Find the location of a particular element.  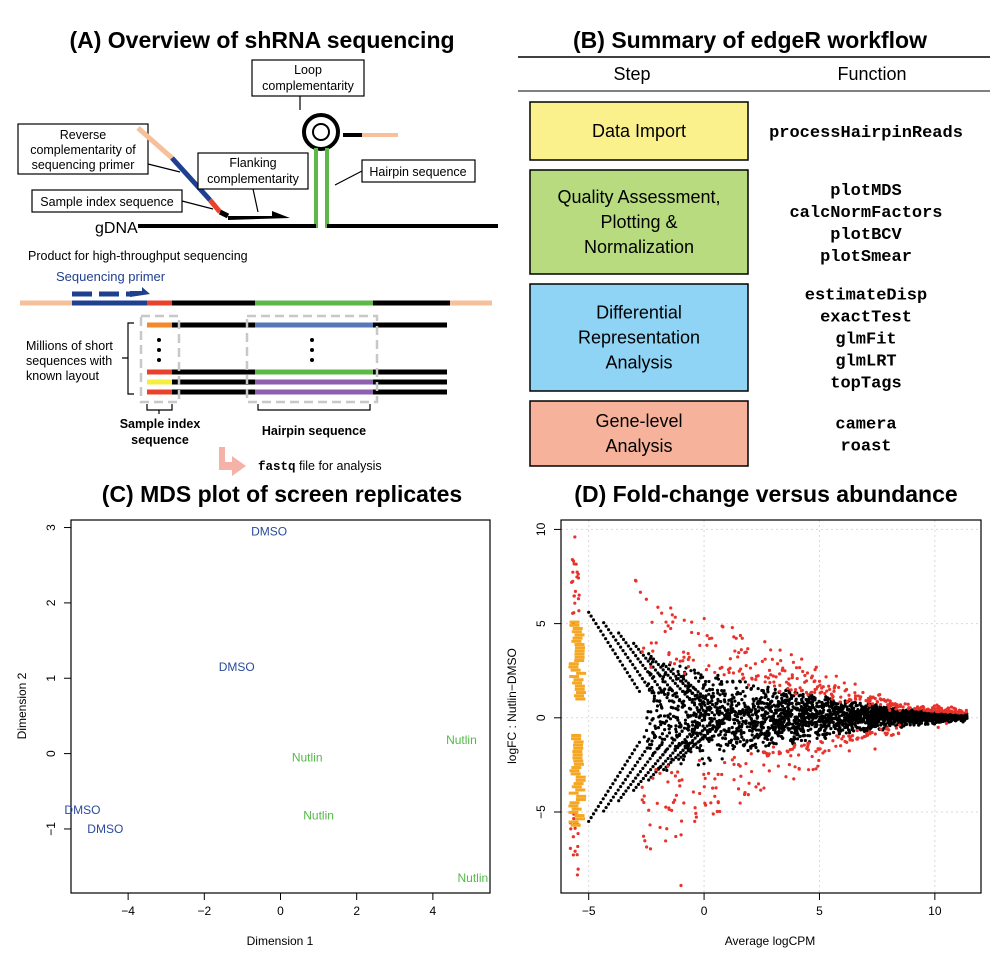

loop-label-2: complementarity is located at coordinates (308, 86).